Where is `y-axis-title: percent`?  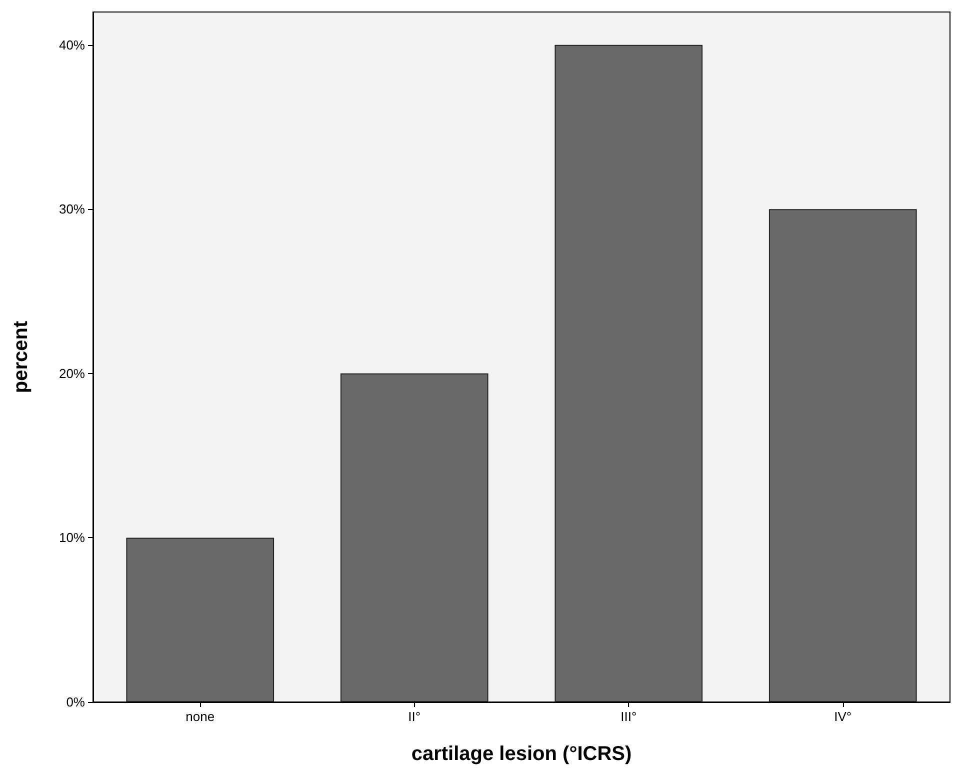 y-axis-title: percent is located at coordinates (21, 357).